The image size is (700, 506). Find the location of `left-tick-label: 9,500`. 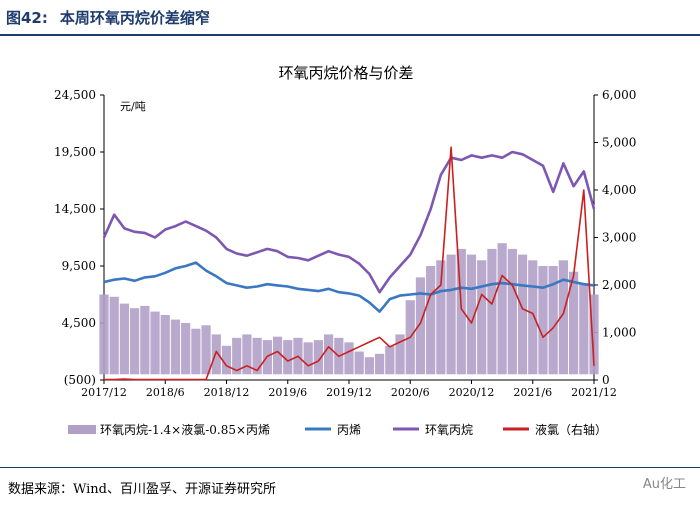

left-tick-label: 9,500 is located at coordinates (79, 266).